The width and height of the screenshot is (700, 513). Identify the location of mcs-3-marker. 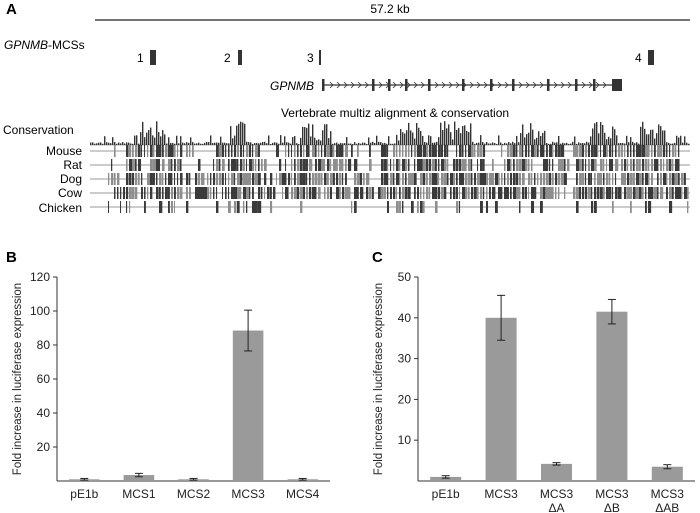
(320, 57).